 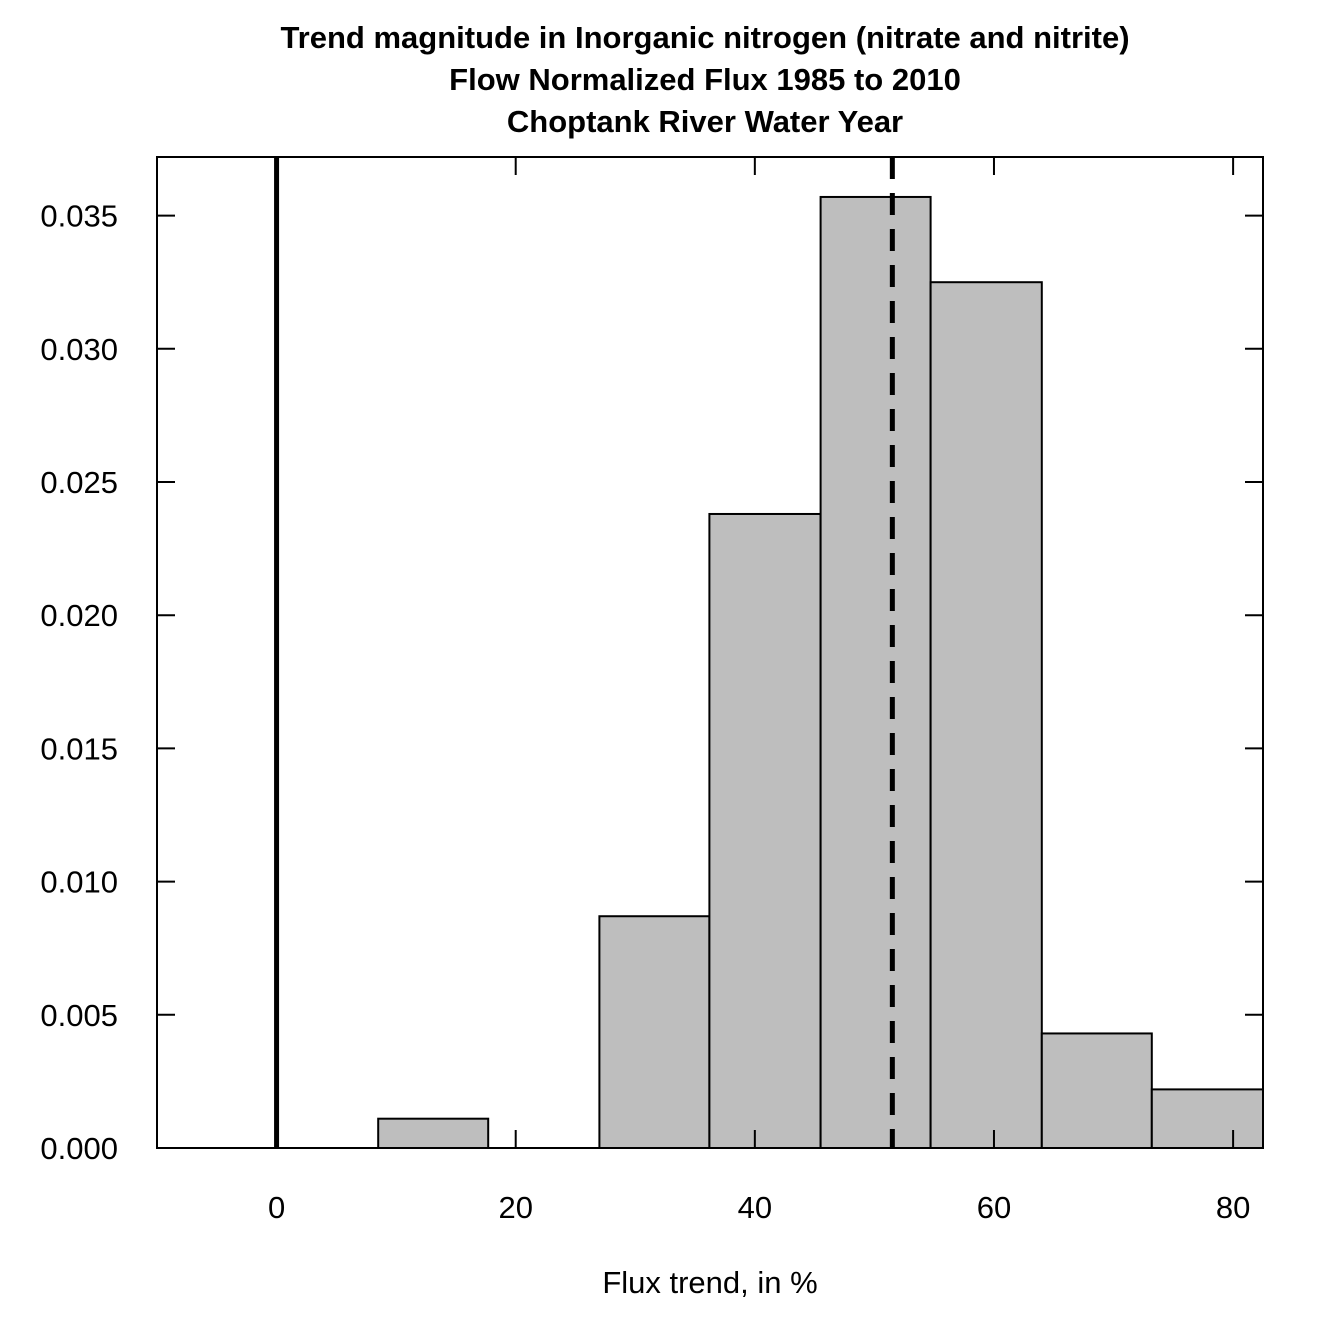 I want to click on chart-title-line-3: Choptank River Water Year, so click(x=705, y=121).